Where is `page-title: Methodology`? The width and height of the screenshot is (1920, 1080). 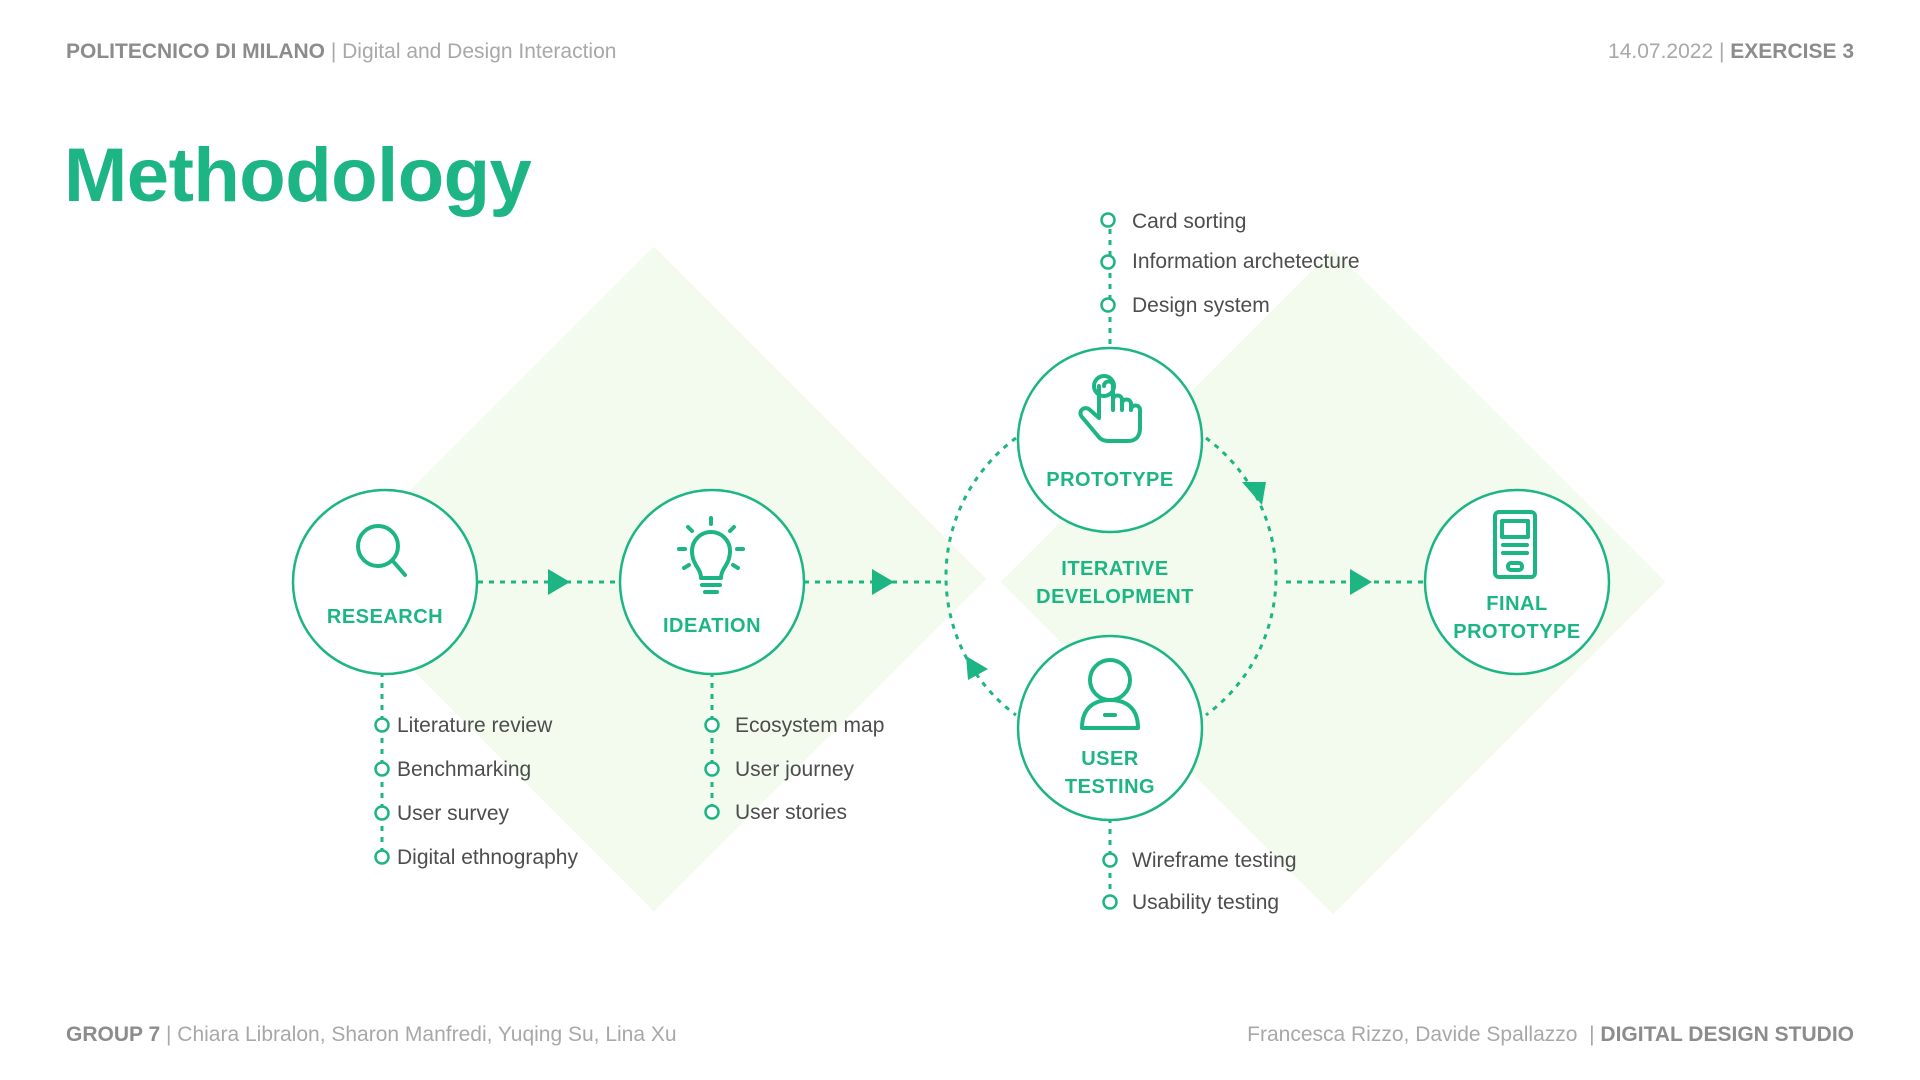
page-title: Methodology is located at coordinates (298, 175).